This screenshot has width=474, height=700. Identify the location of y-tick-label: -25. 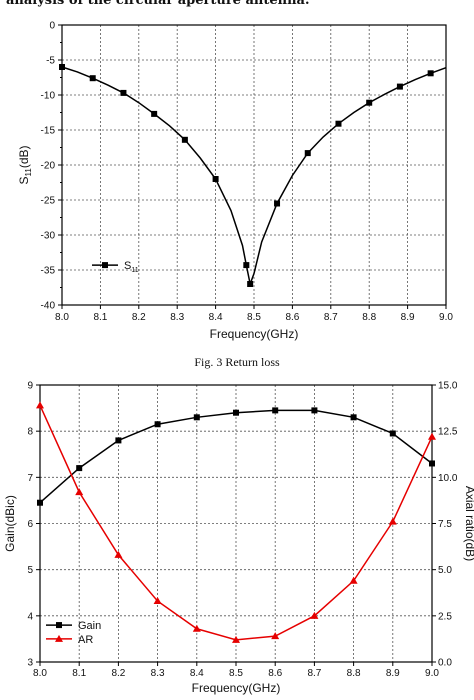
(48, 201).